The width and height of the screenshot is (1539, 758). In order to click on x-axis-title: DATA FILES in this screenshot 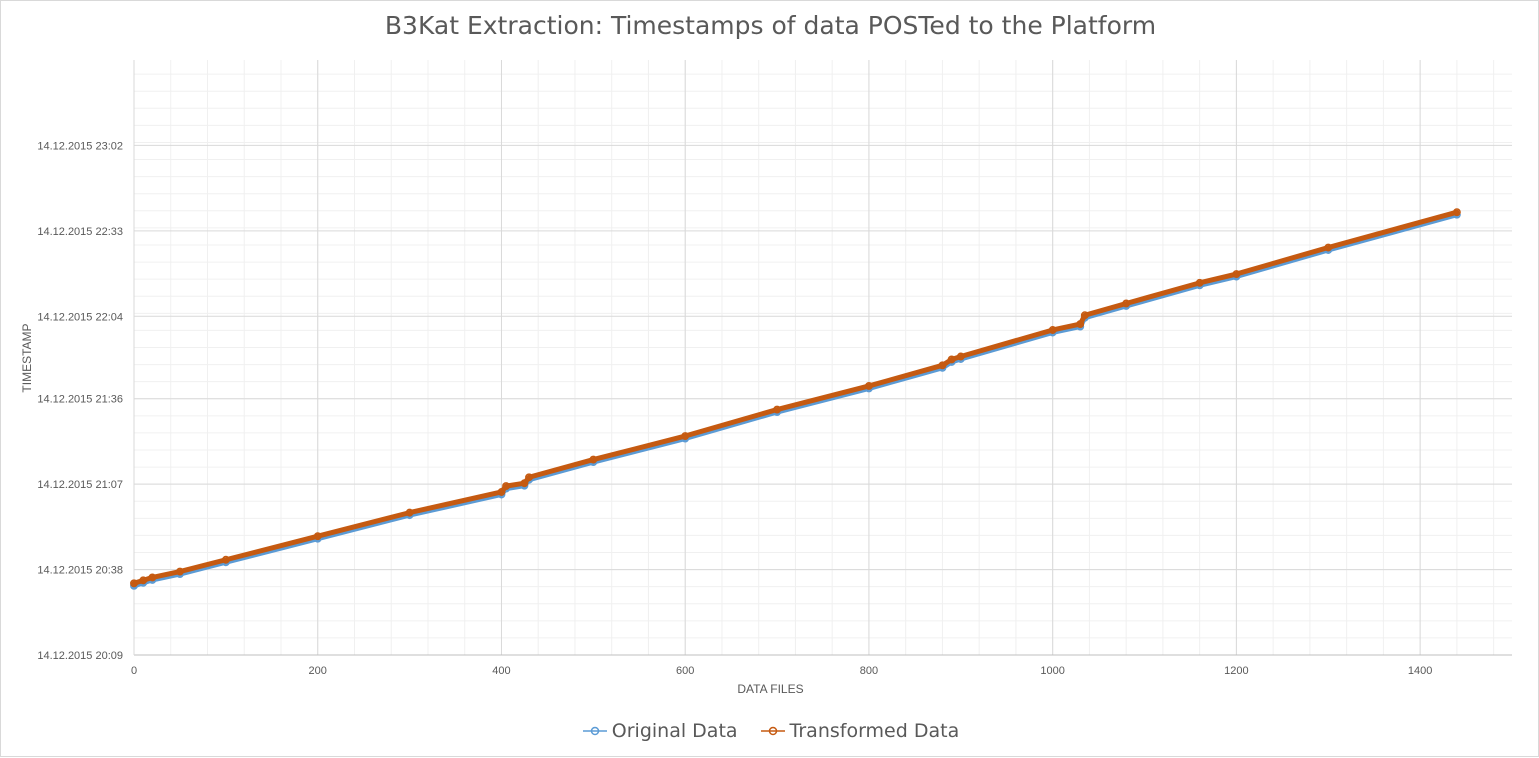, I will do `click(770, 689)`.